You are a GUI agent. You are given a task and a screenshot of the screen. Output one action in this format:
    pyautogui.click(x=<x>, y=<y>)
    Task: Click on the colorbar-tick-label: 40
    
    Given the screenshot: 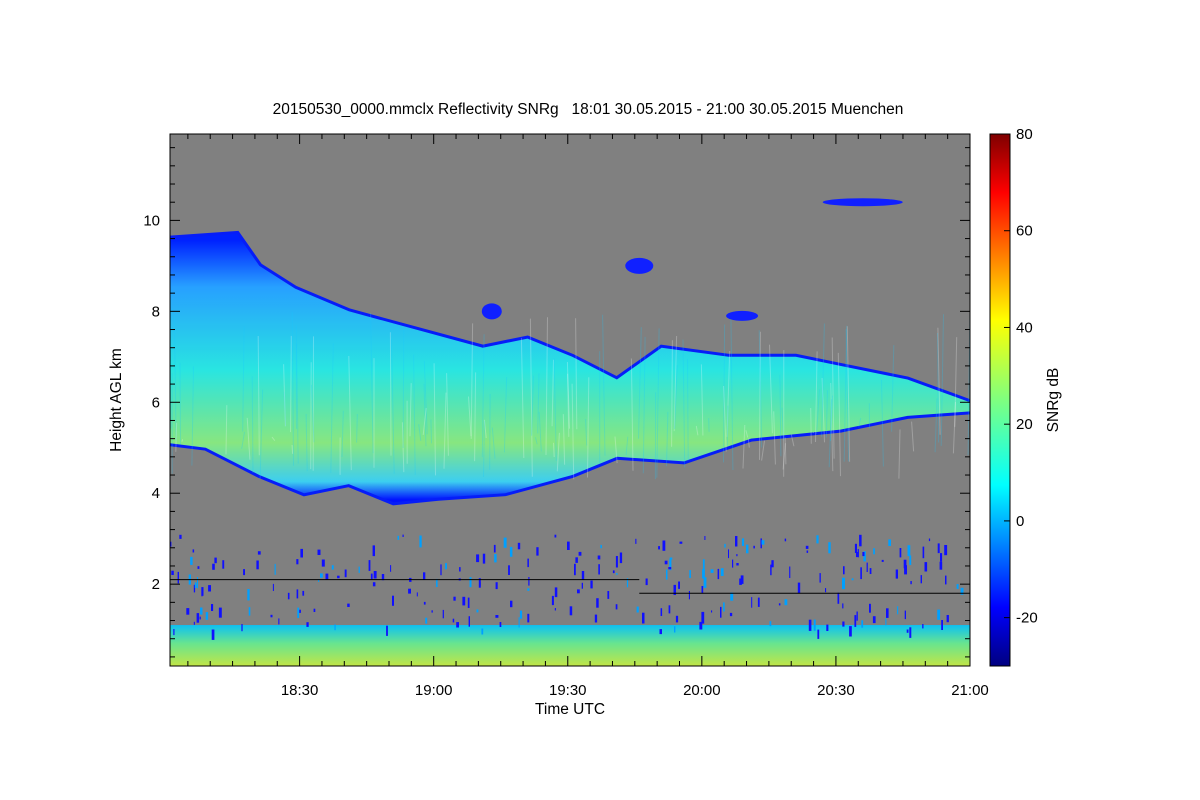 What is the action you would take?
    pyautogui.click(x=1024, y=327)
    